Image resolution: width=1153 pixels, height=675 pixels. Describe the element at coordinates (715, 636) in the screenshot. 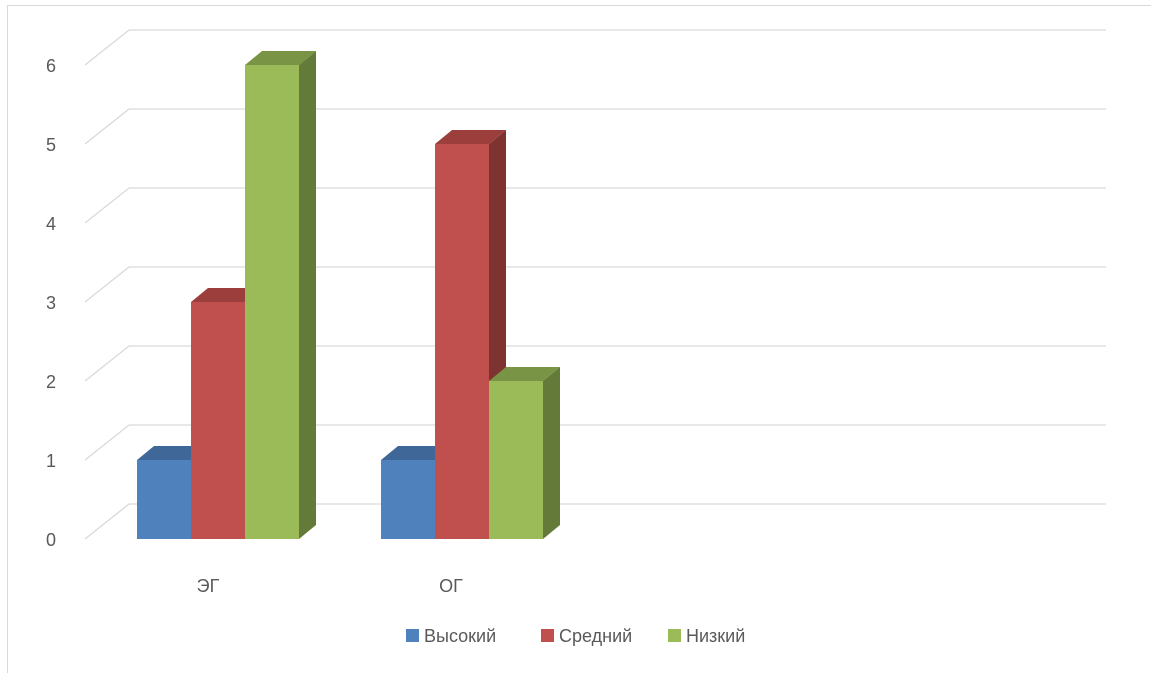

I see `legend-label: Низкий` at that location.